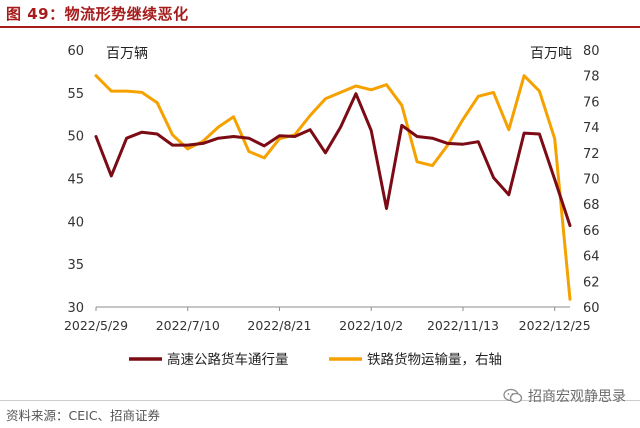 The image size is (640, 428). I want to click on x-tick-label: 2022/11/13, so click(463, 325).